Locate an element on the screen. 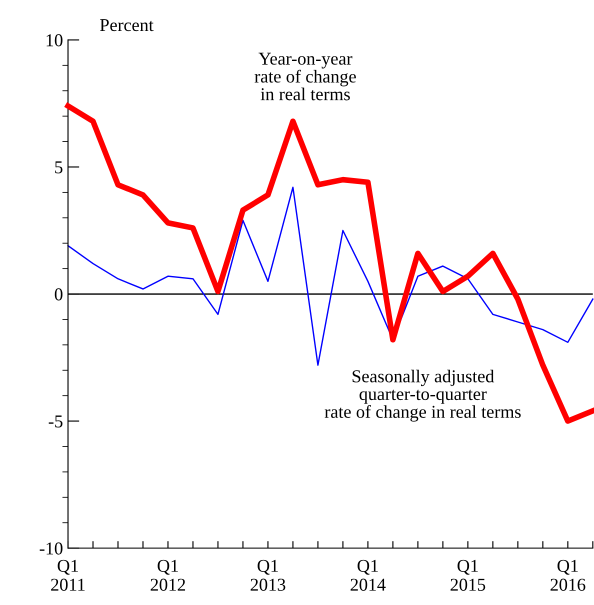 This screenshot has height=605, width=594. x-tick-label: Q1 2013 is located at coordinates (268, 575).